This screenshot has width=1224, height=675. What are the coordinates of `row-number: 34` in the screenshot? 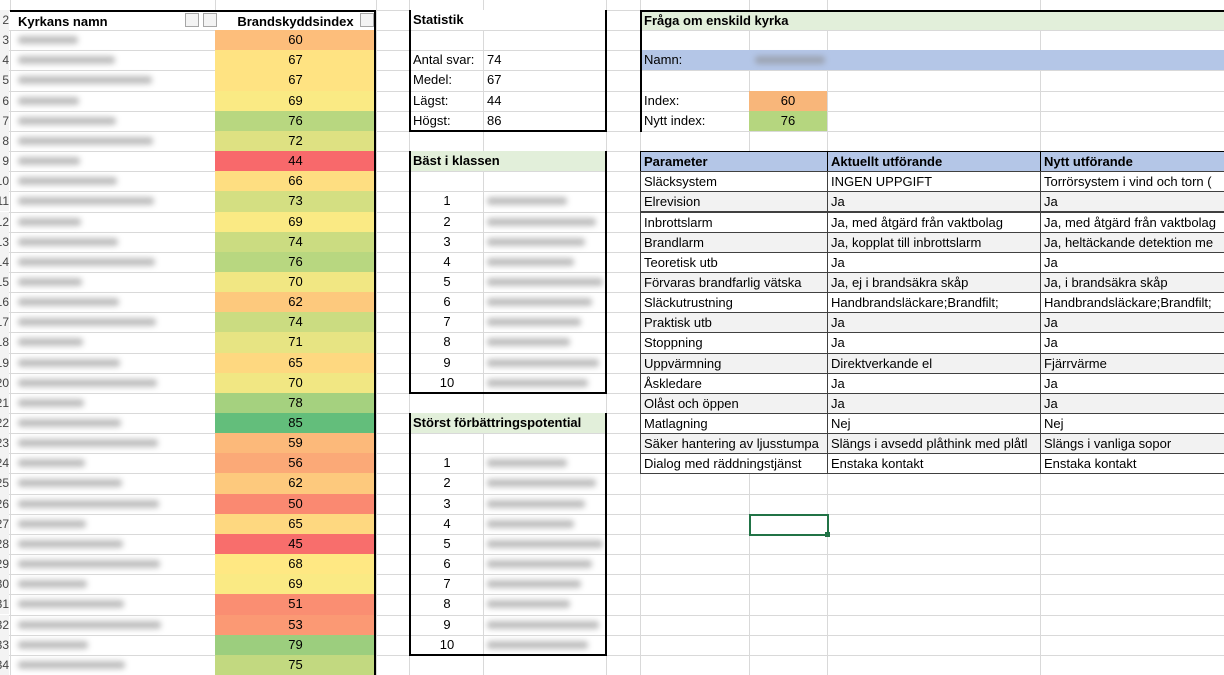 It's located at (4, 664).